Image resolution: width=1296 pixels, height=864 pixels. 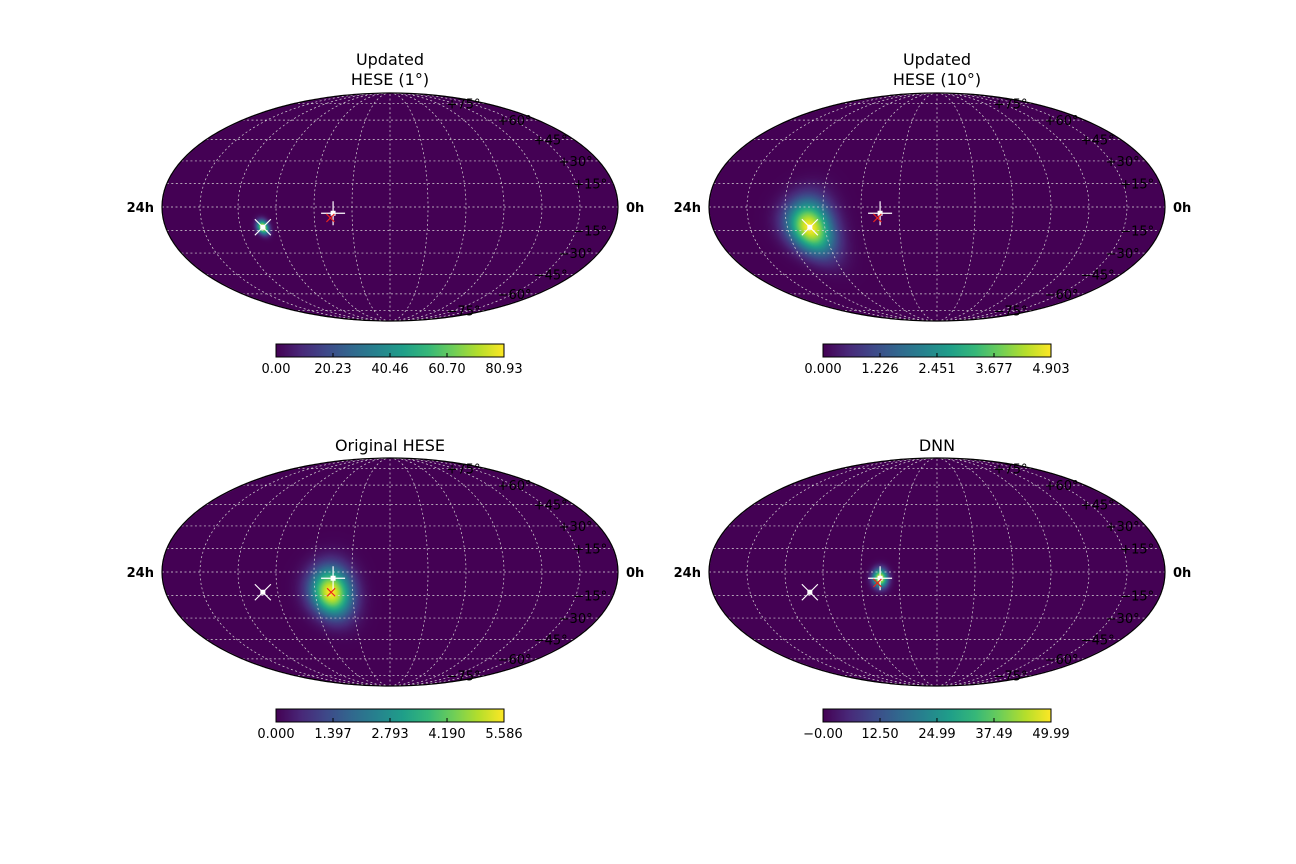 What do you see at coordinates (823, 734) in the screenshot?
I see `colorbar-tick-label: −0.00` at bounding box center [823, 734].